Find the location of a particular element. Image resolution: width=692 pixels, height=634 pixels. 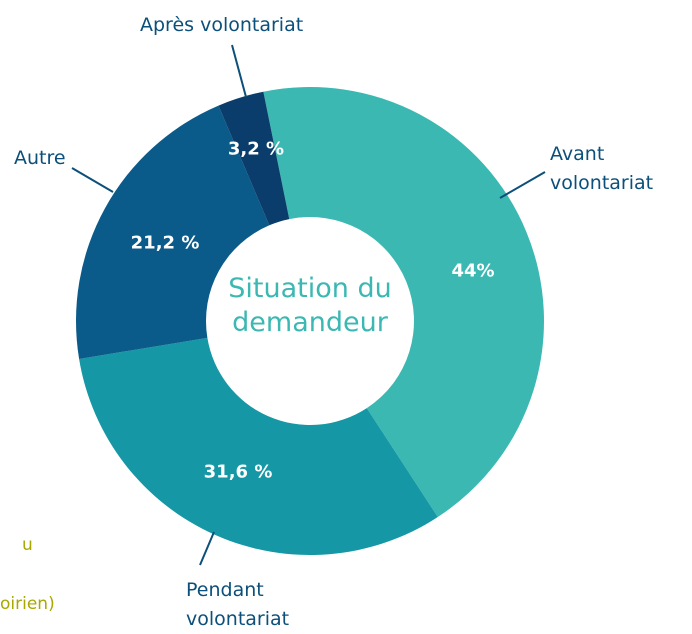

legend-fragment: u is located at coordinates (27, 545).